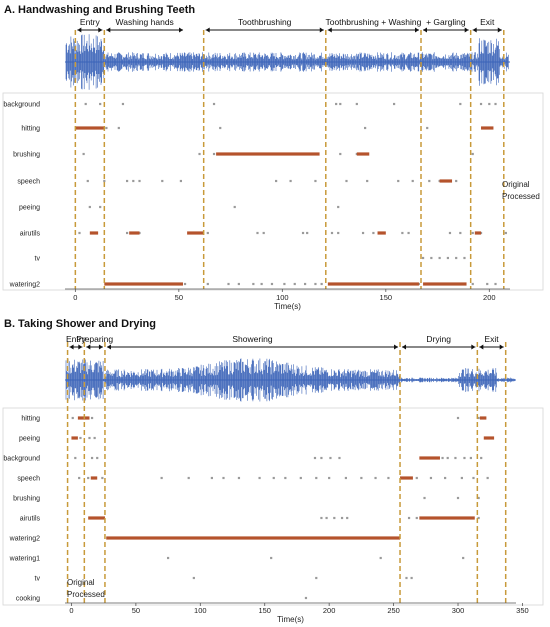 Image resolution: width=550 pixels, height=627 pixels. What do you see at coordinates (446, 22) in the screenshot?
I see `segment-label: + Gargling` at bounding box center [446, 22].